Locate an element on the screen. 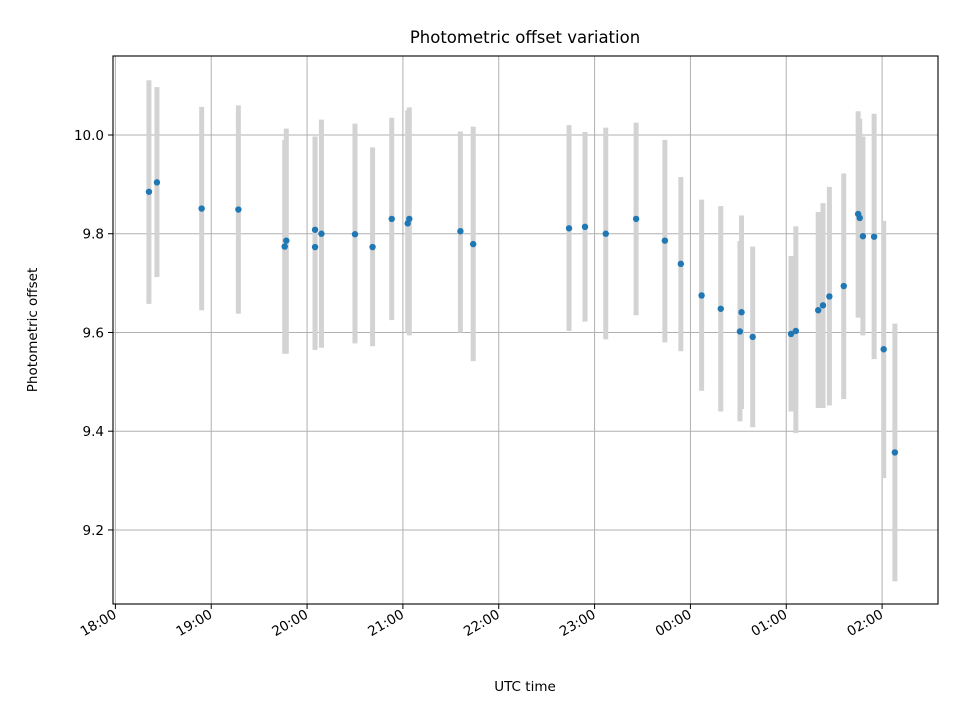 This screenshot has height=720, width=960. y-axis-label: Photometric offset is located at coordinates (33, 330).